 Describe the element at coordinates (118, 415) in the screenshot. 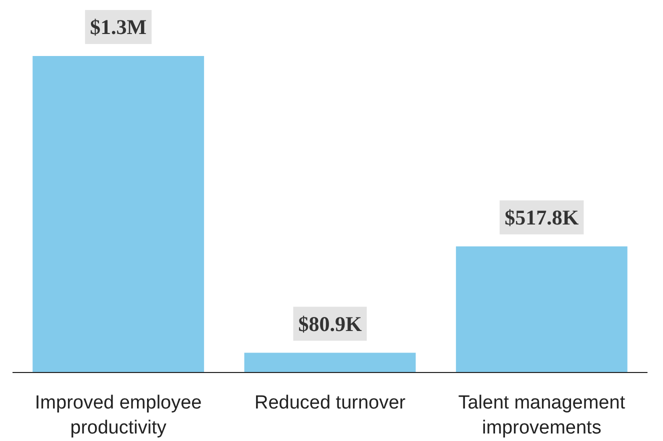

I see `x-tick-label: Improved employee productivity` at that location.